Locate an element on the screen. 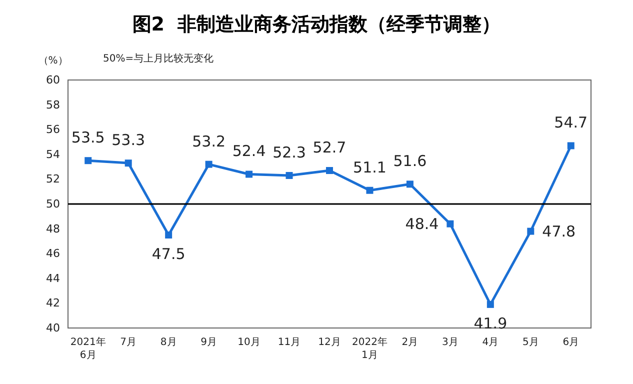  x-tick-label: 2021年 6月 is located at coordinates (88, 348).